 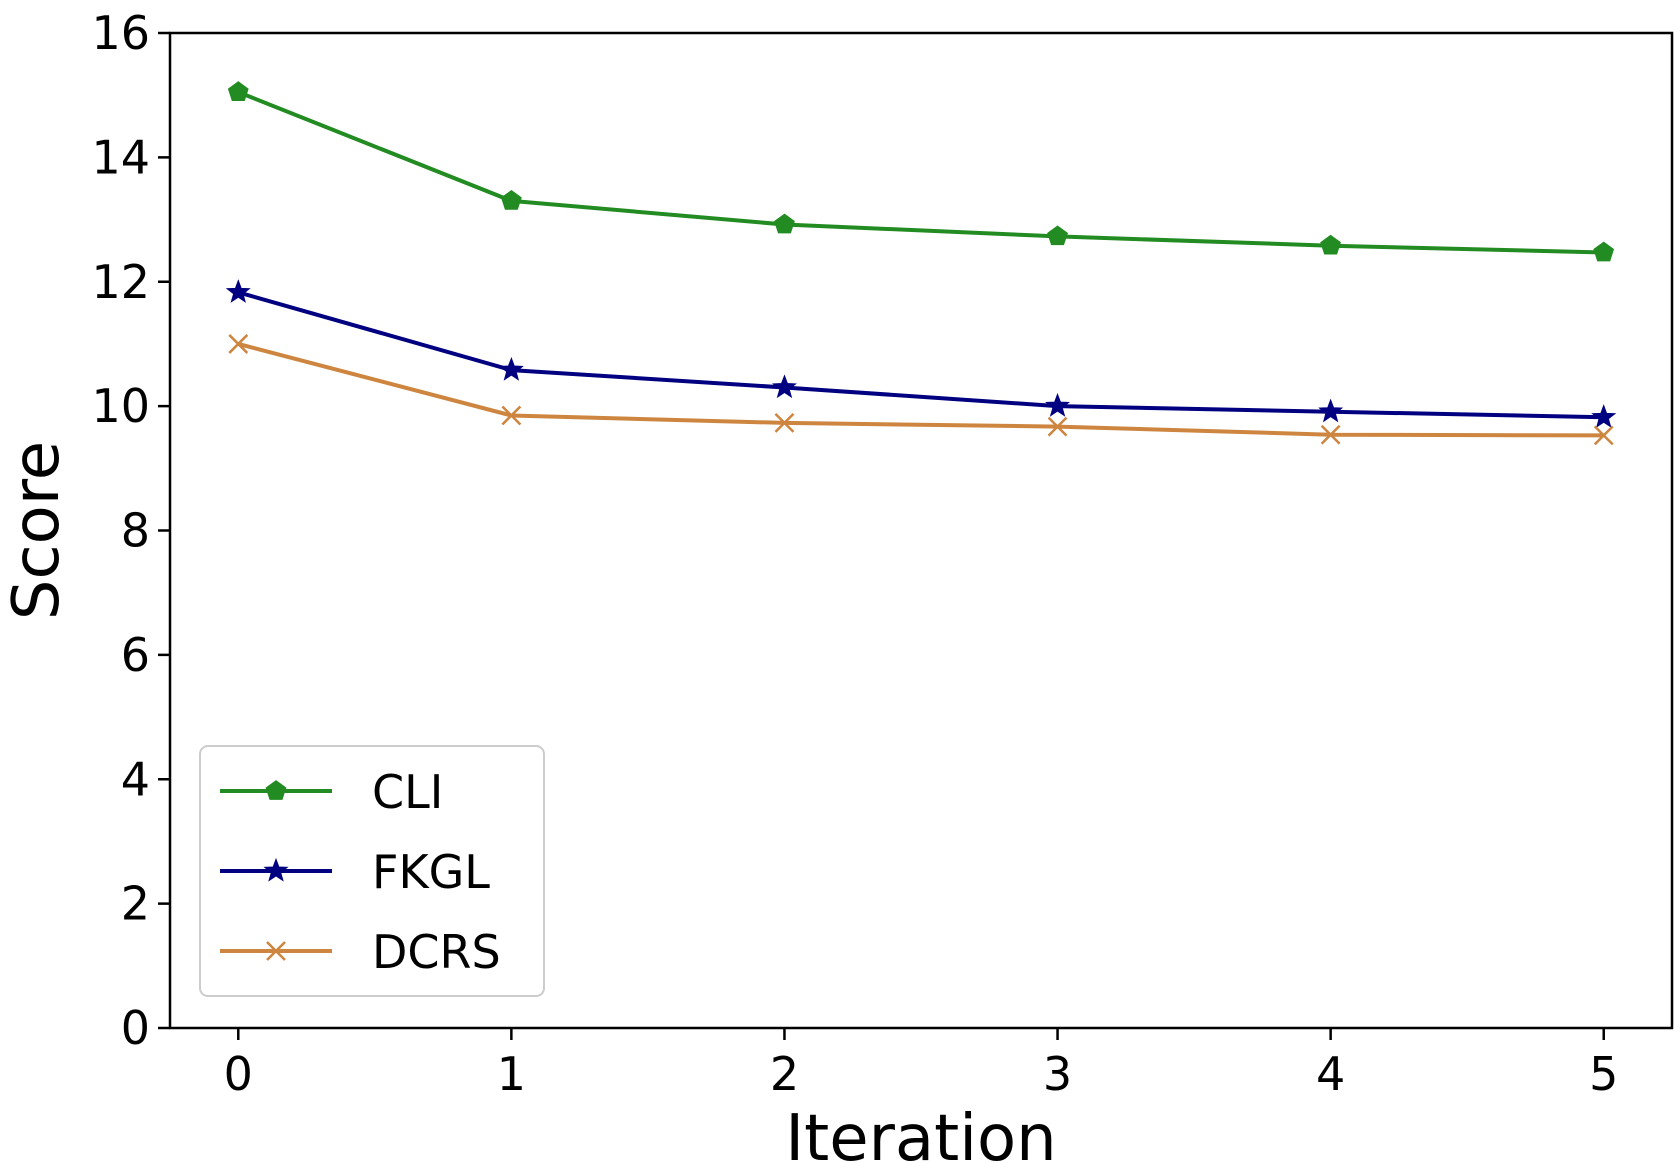 What do you see at coordinates (436, 952) in the screenshot?
I see `legend-label: DCRS` at bounding box center [436, 952].